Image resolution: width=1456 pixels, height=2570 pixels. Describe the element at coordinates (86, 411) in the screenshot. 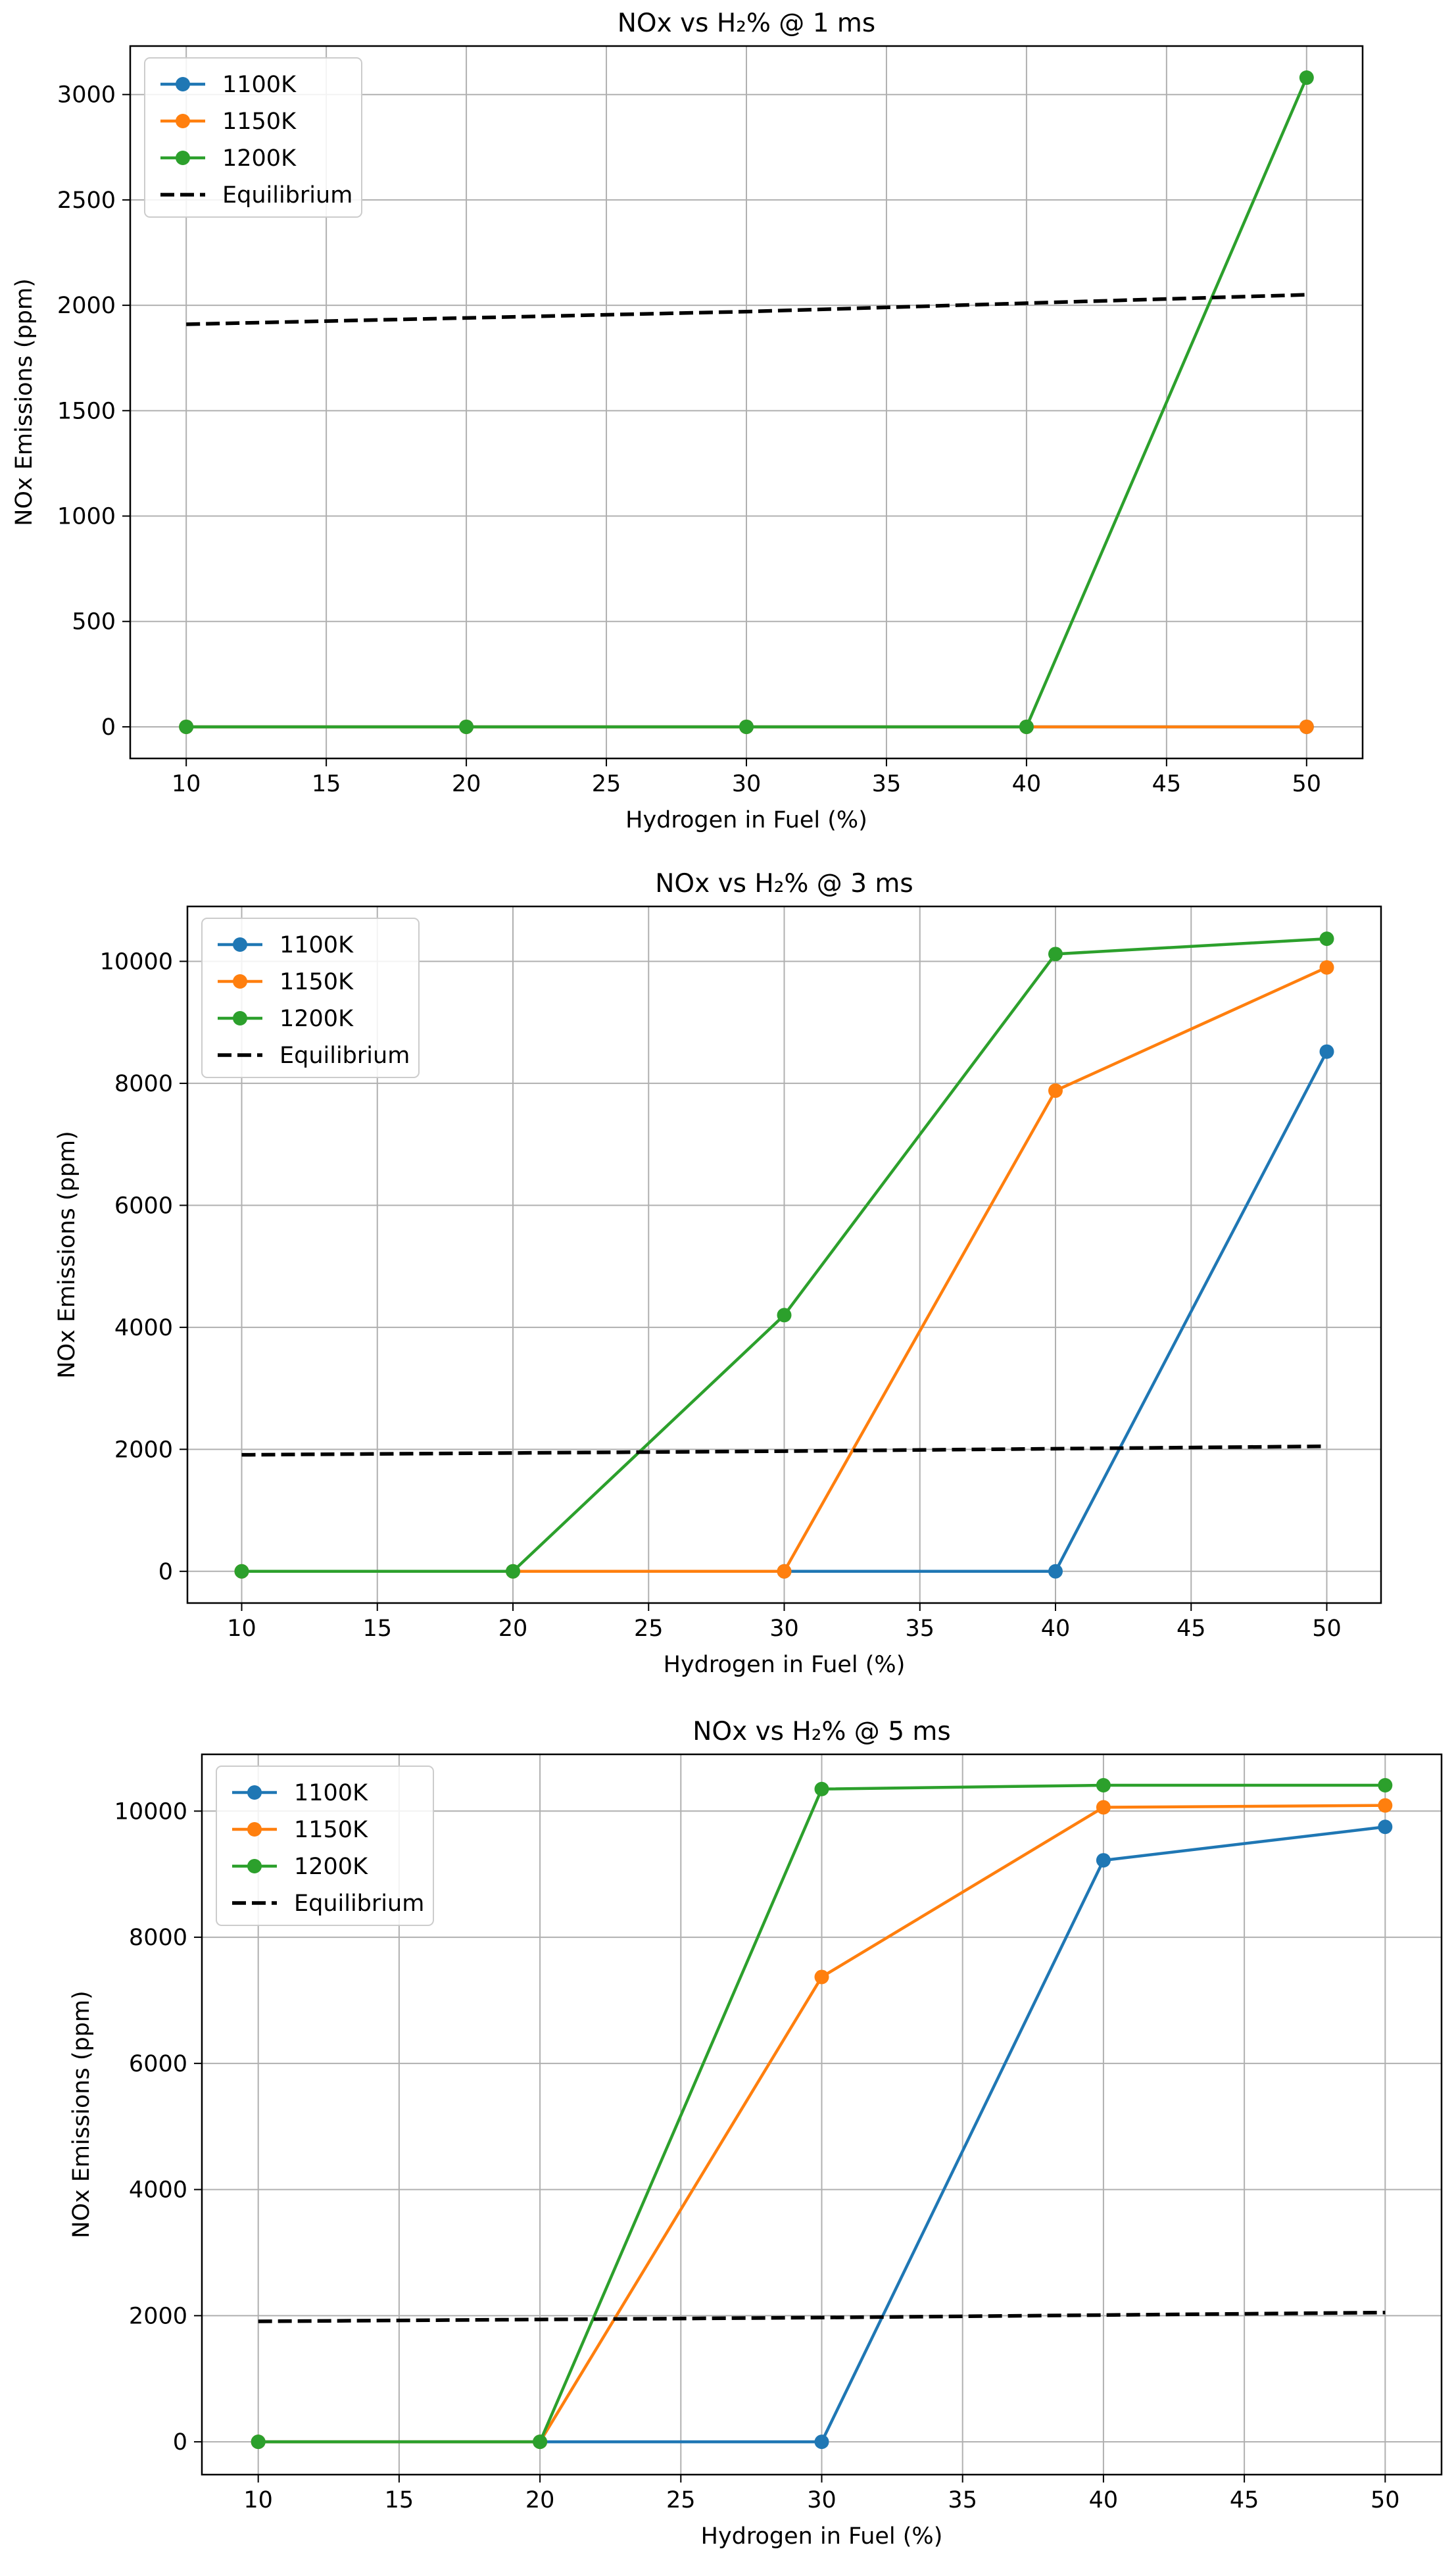

I see `y-tick-label: 1500` at that location.